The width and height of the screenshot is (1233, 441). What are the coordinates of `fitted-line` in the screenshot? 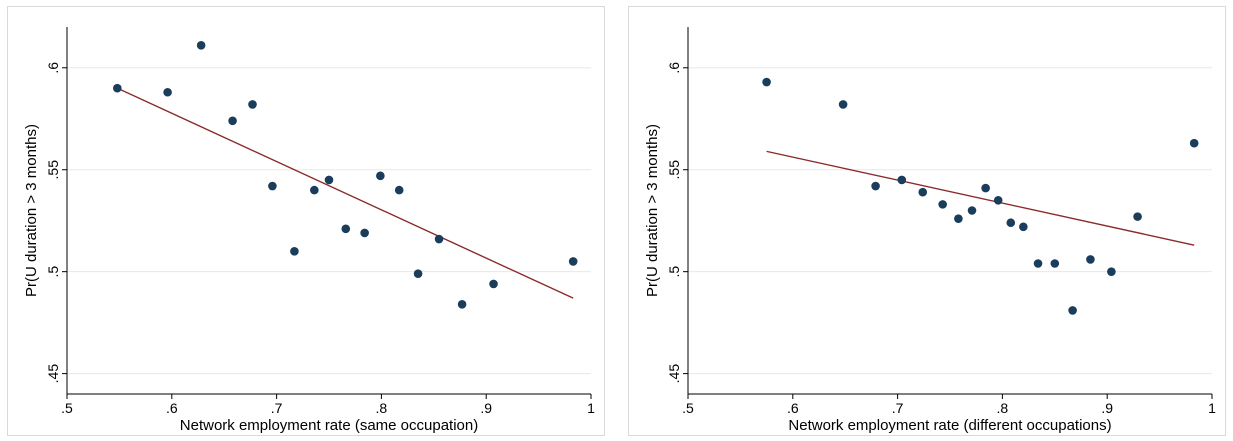 It's located at (980, 198).